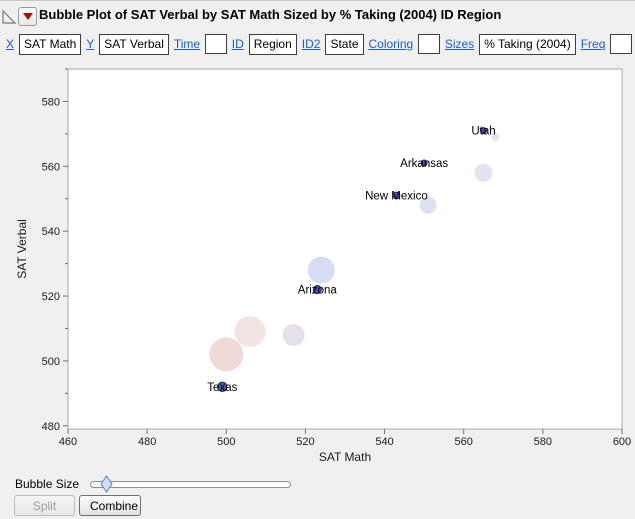 The width and height of the screenshot is (635, 519). I want to click on role-box-id2: State, so click(344, 44).